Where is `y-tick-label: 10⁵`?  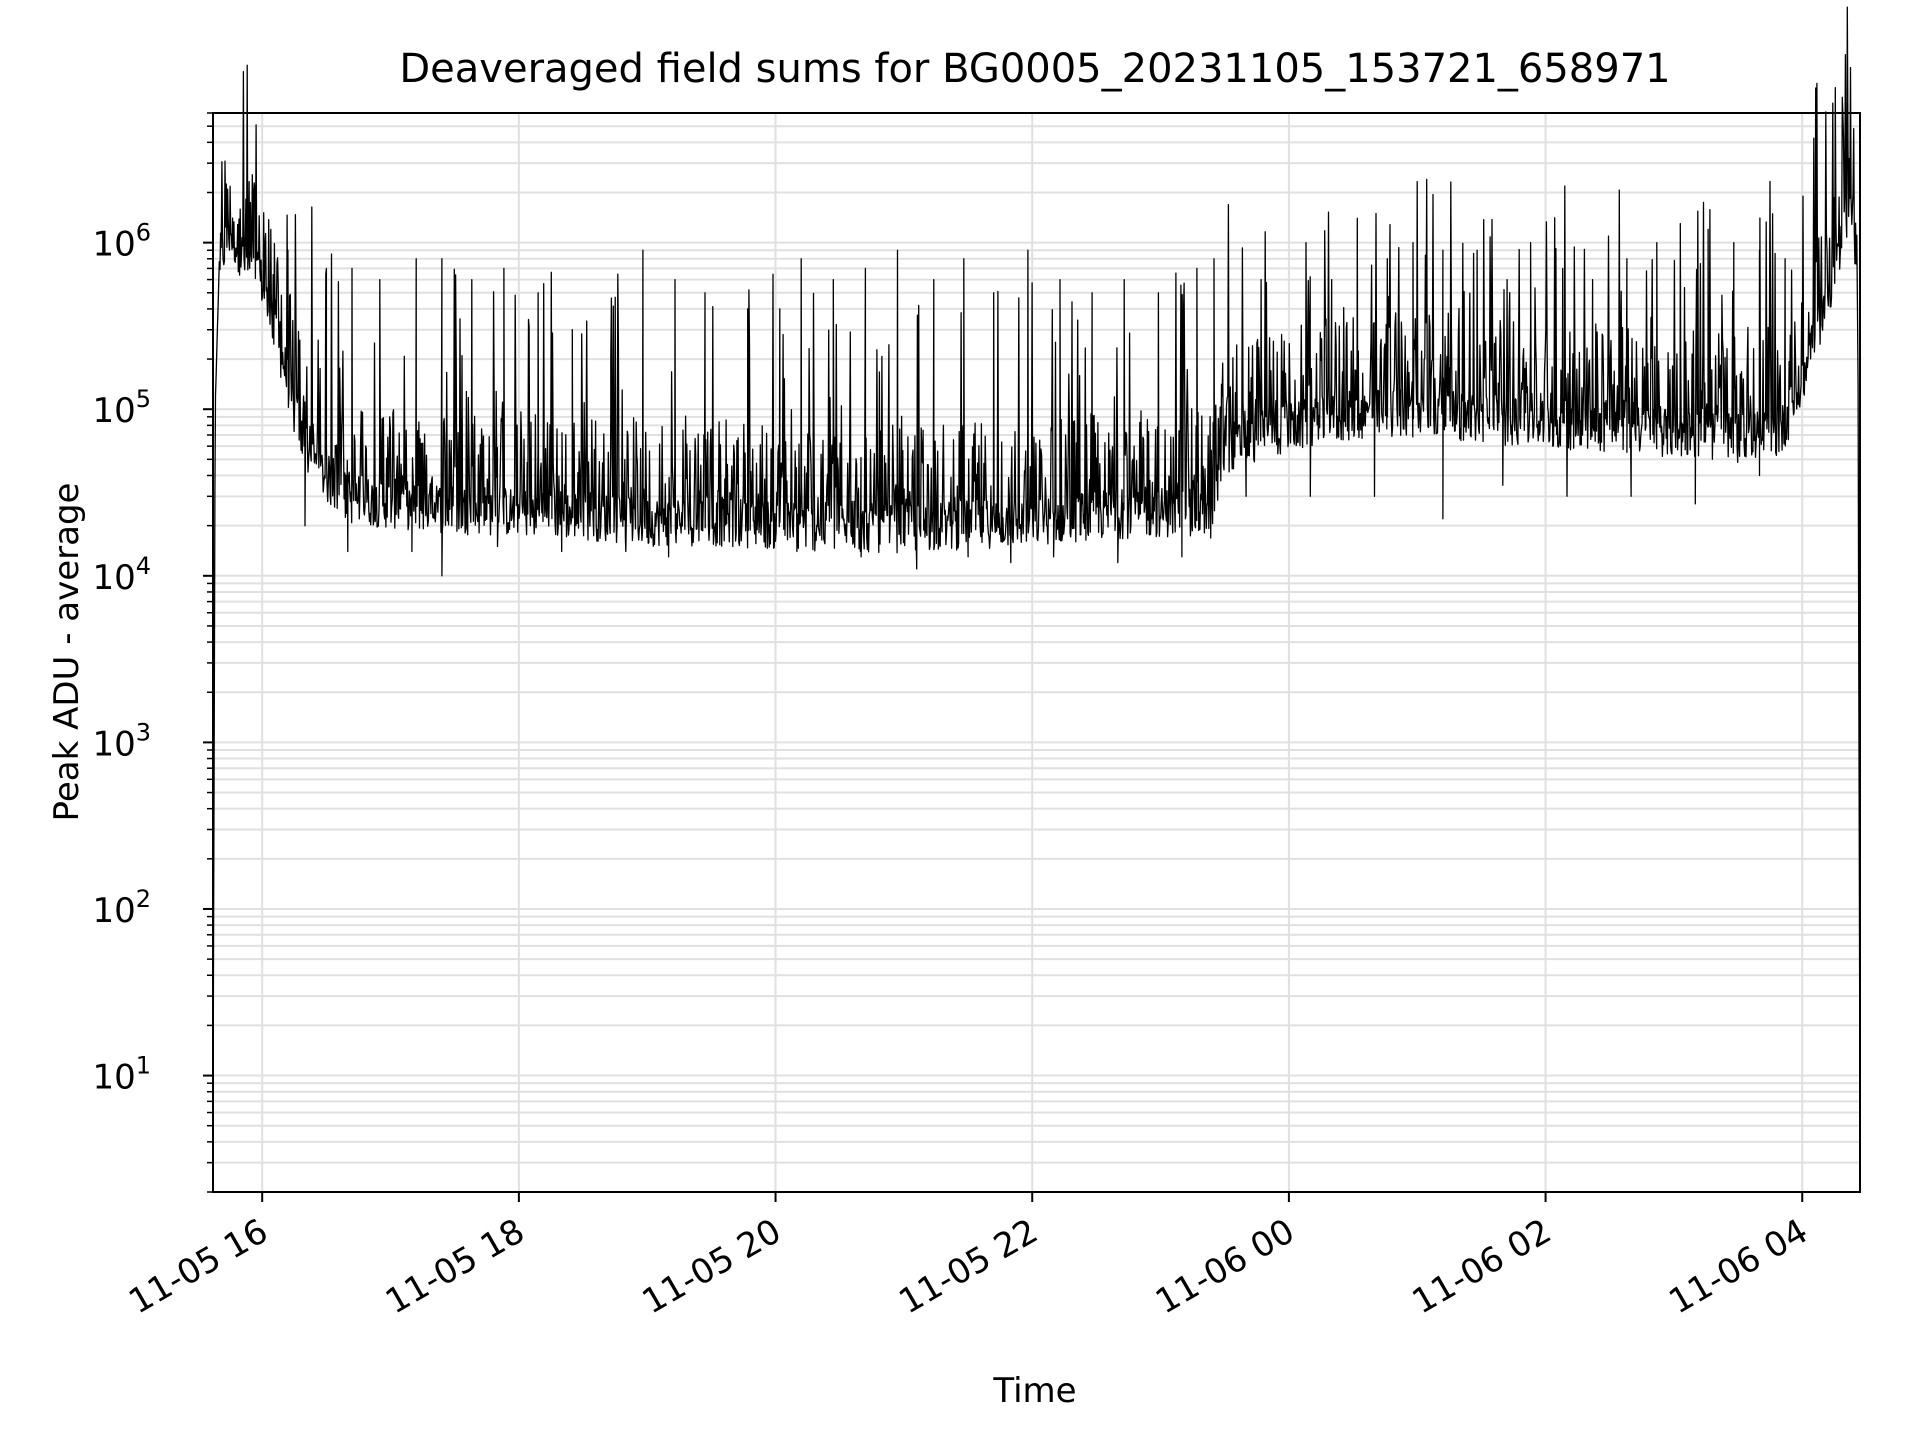 y-tick-label: 10⁵ is located at coordinates (121, 408).